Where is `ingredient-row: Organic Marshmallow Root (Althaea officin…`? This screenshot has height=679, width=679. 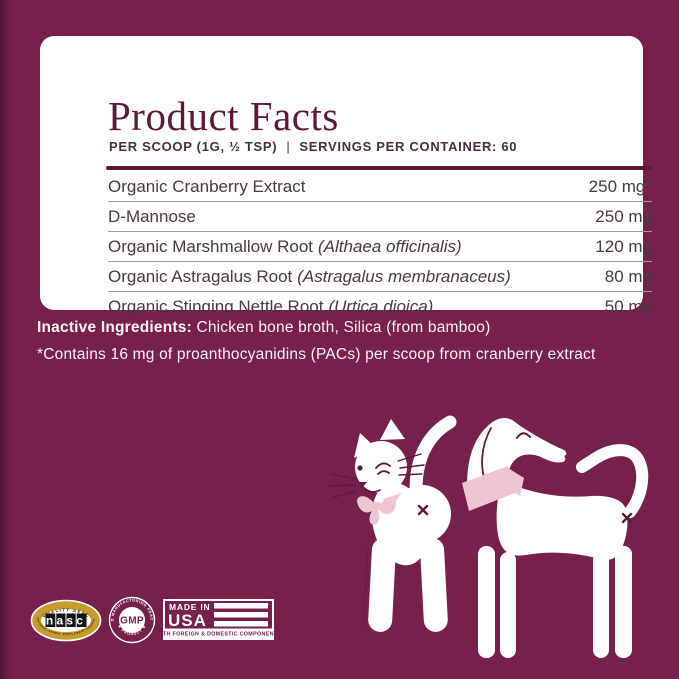
ingredient-row: Organic Marshmallow Root (Althaea officin… is located at coordinates (380, 247).